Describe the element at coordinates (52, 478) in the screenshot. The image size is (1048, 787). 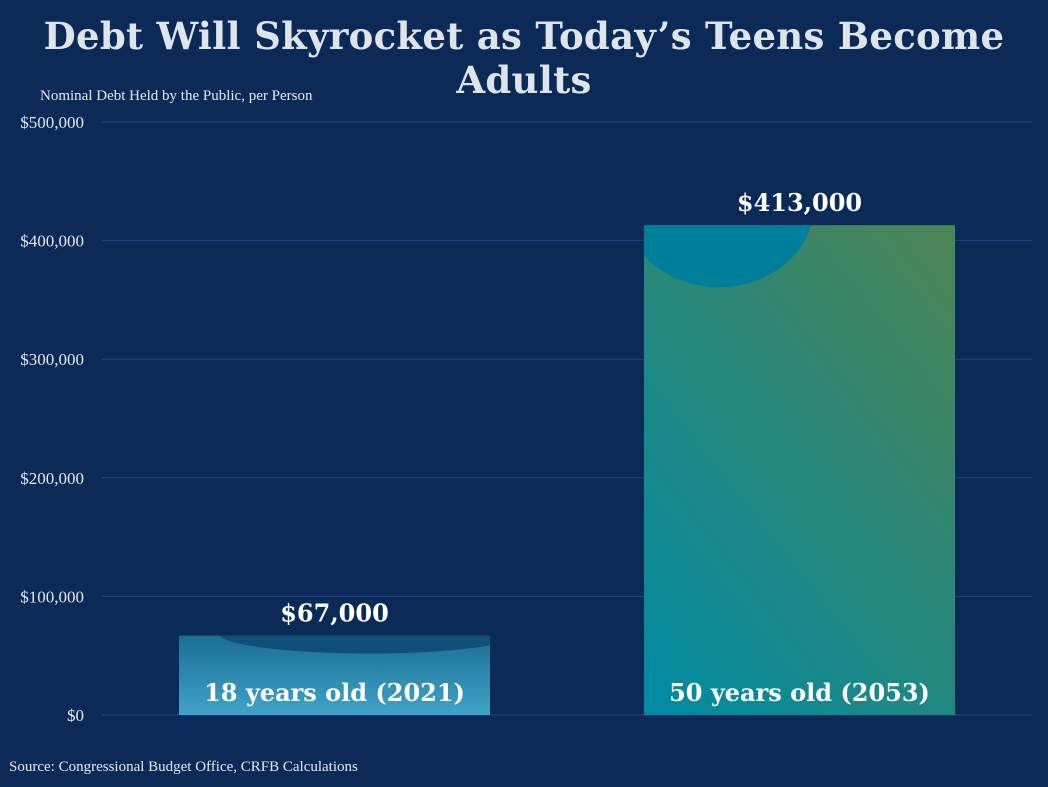
I see `y-tick-label: $200,000` at that location.